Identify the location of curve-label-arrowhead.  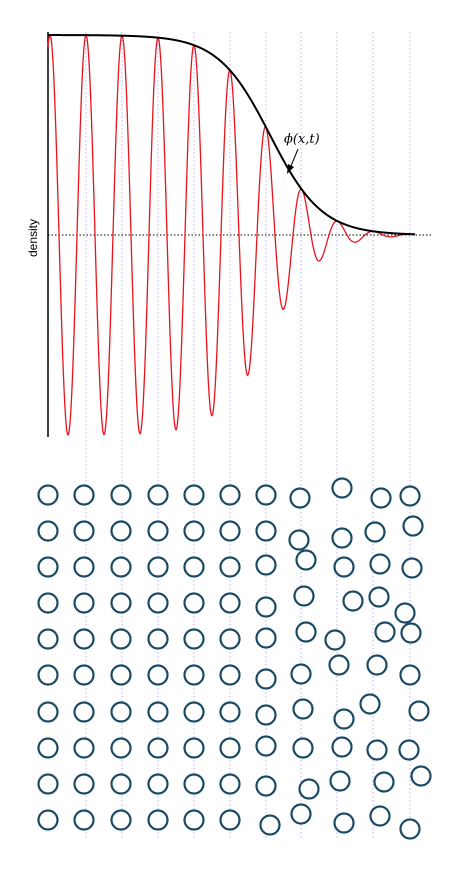
(290, 169).